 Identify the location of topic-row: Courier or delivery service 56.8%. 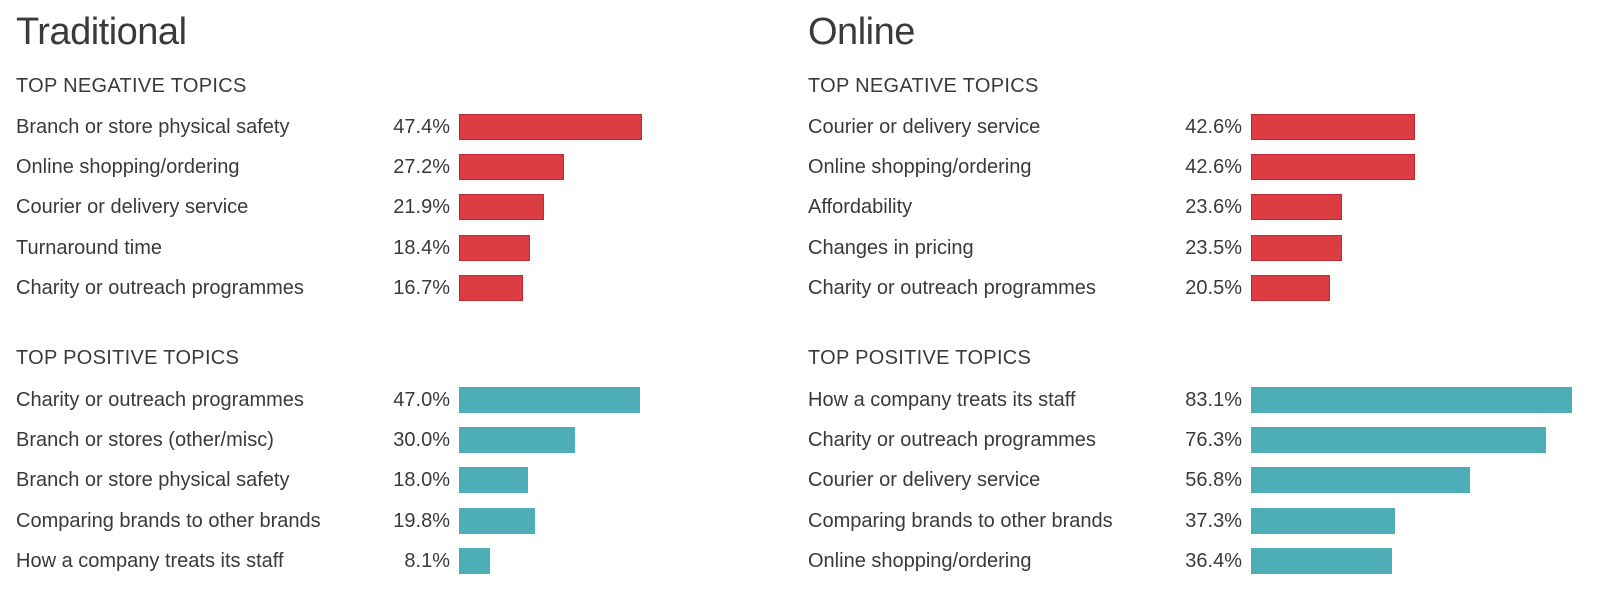
(1198, 480).